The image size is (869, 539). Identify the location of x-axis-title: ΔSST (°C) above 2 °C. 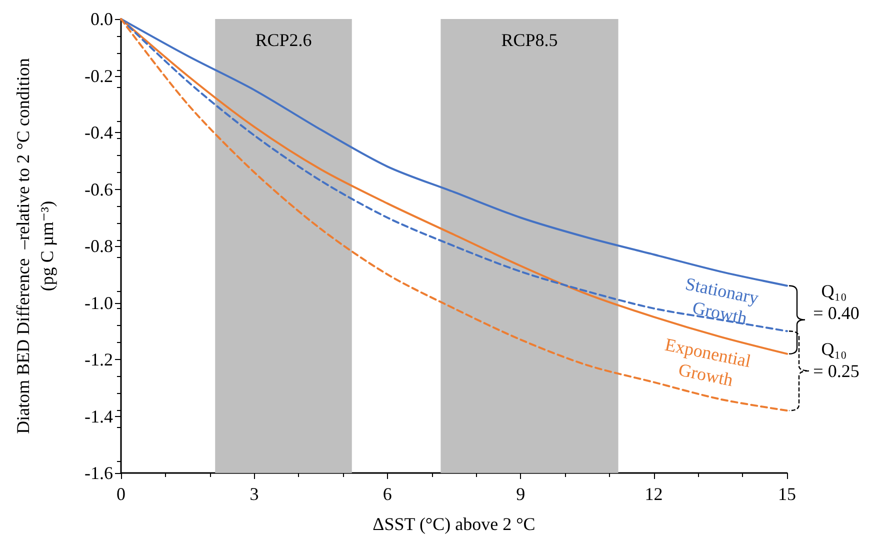
(454, 524).